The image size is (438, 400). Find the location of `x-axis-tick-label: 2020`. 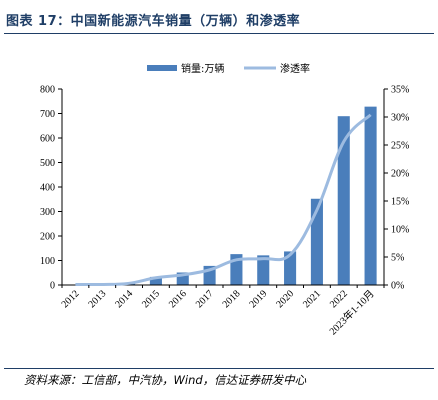

x-axis-tick-label: 2020 is located at coordinates (285, 299).